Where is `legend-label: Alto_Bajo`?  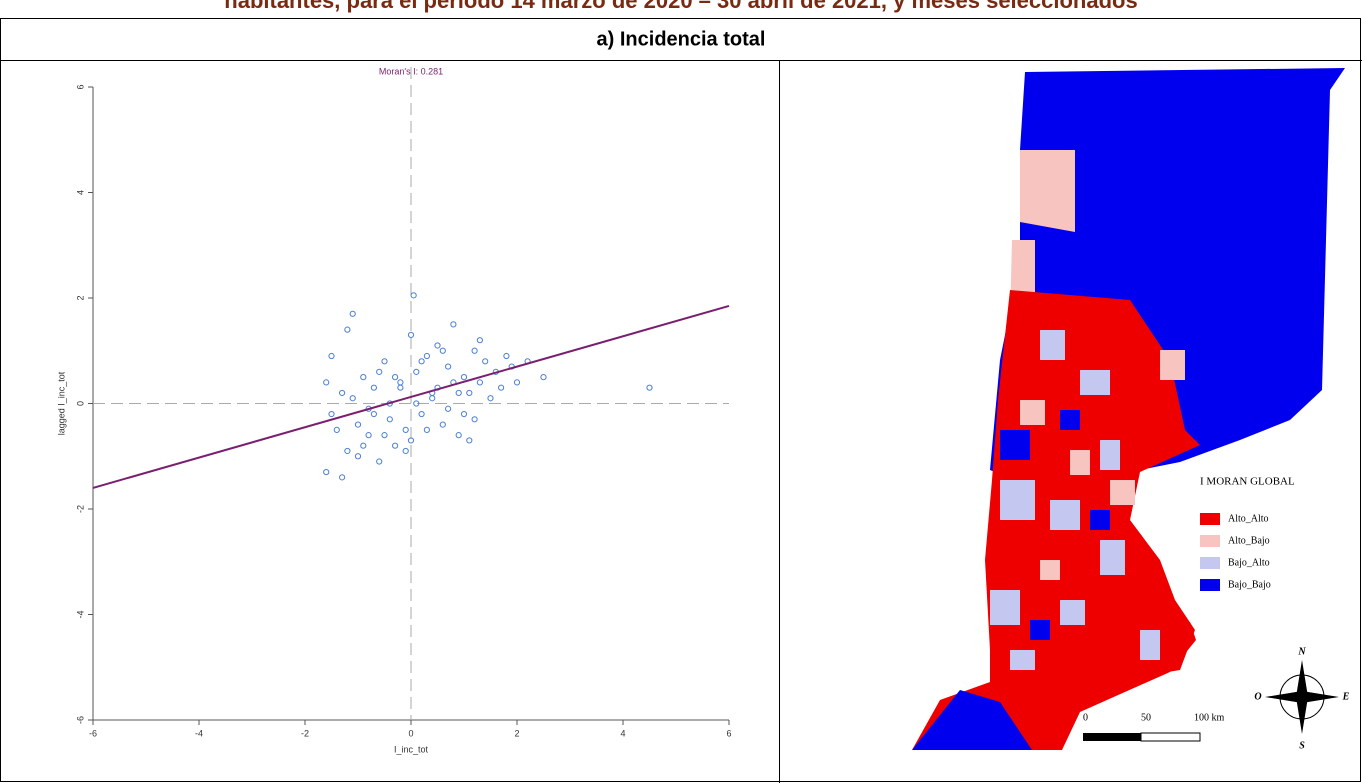
legend-label: Alto_Bajo is located at coordinates (1249, 540).